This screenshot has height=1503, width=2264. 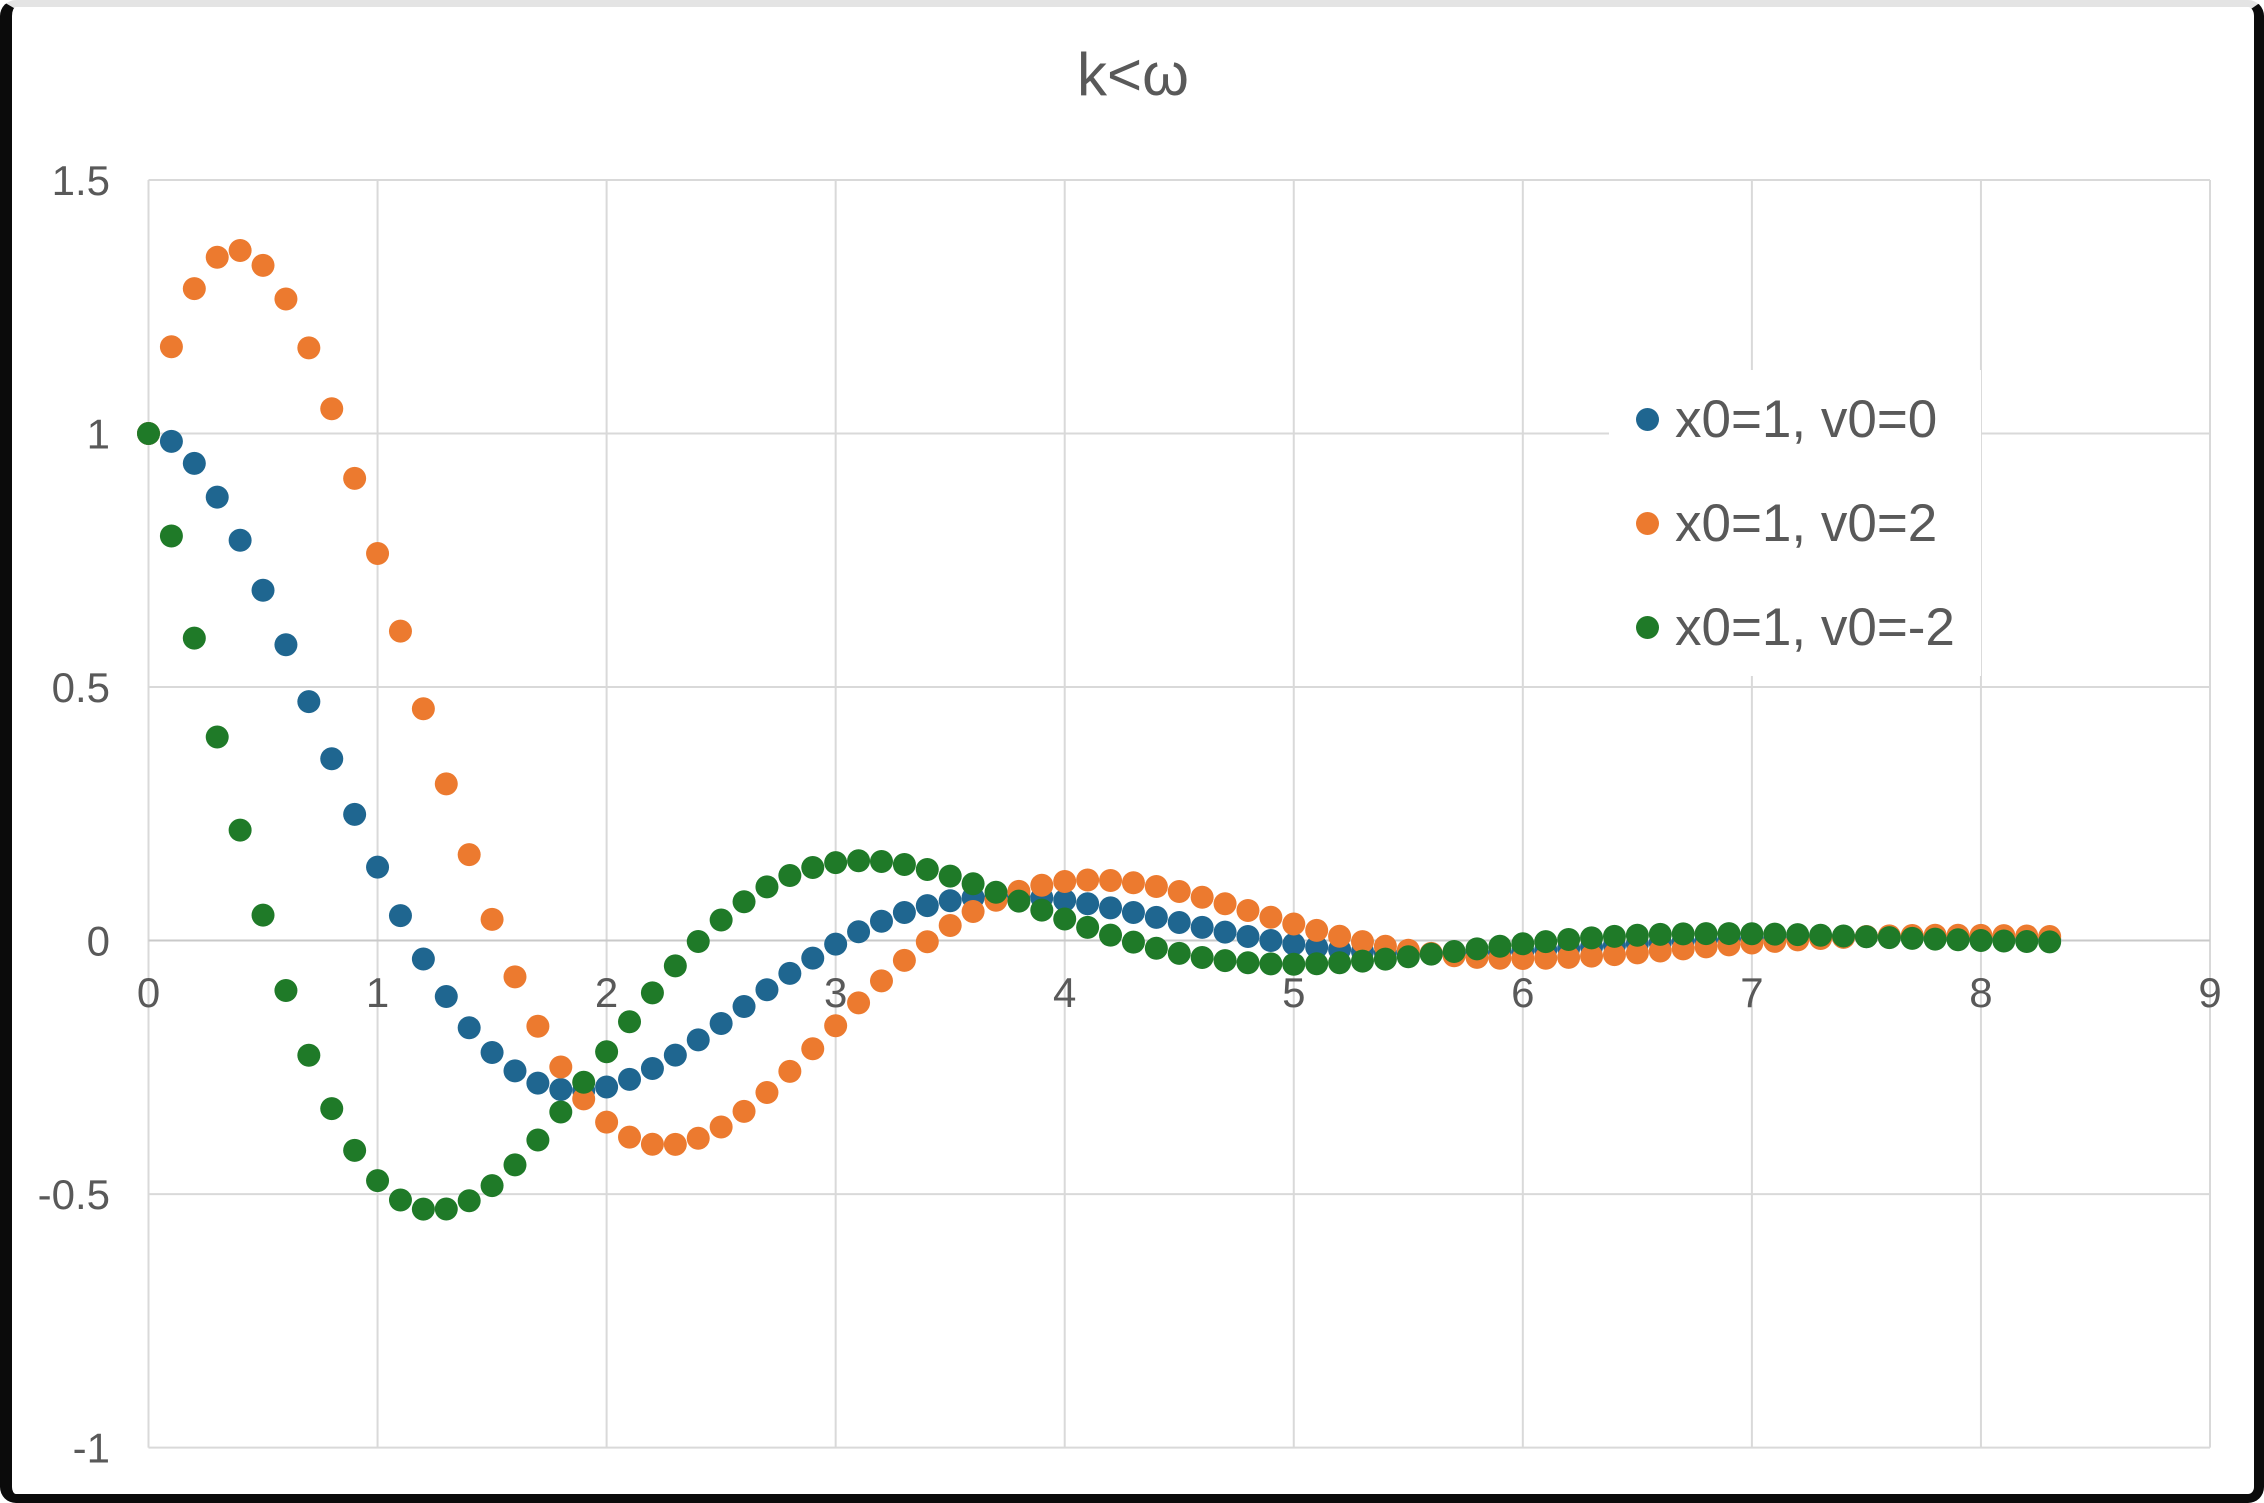 What do you see at coordinates (1815, 627) in the screenshot?
I see `legend-label-series3: x0=1, v0=-2` at bounding box center [1815, 627].